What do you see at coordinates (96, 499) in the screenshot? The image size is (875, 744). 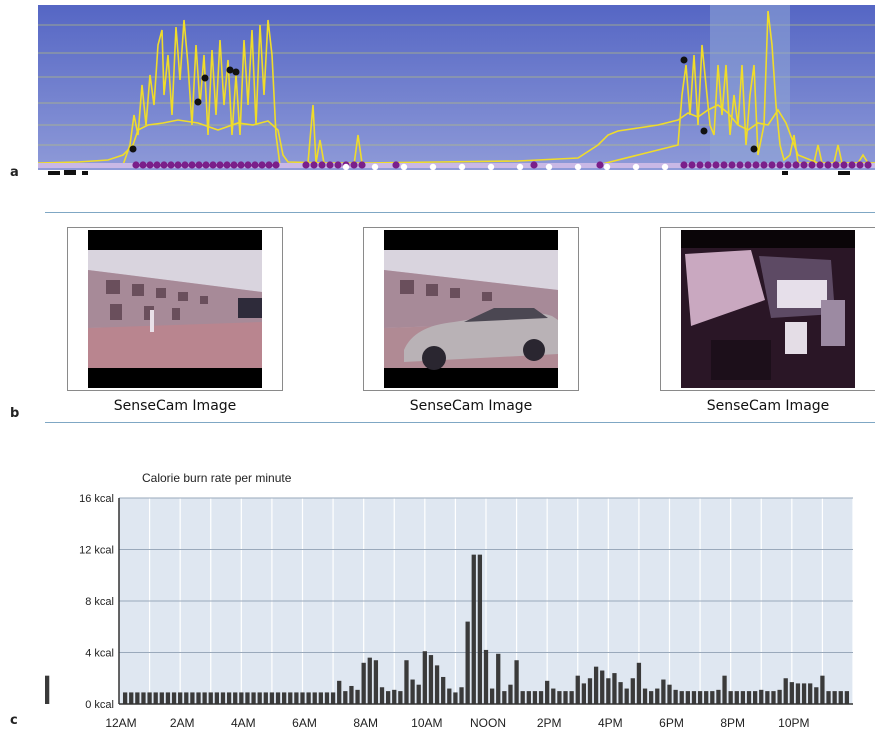 I see `y-tick-label: 16 kcal` at bounding box center [96, 499].